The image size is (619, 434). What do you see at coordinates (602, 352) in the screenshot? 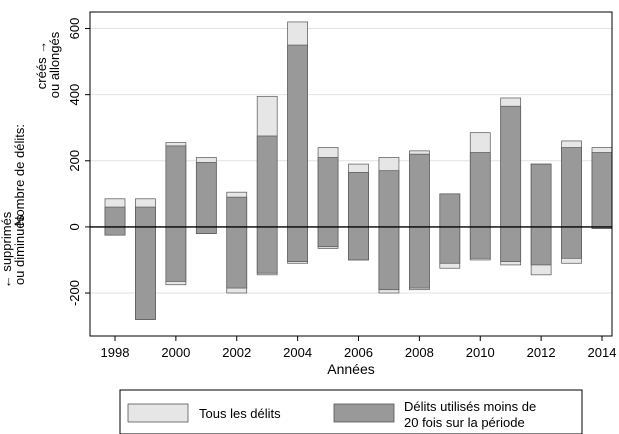
I see `x-tick-label: 2014` at bounding box center [602, 352].